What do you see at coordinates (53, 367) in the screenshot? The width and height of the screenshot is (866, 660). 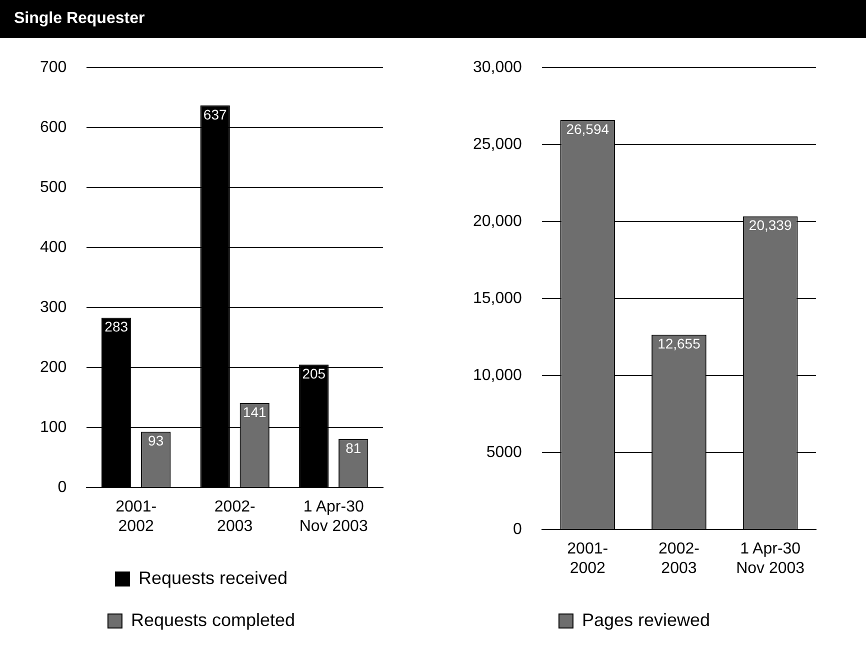 I see `y-tick-label: 200` at bounding box center [53, 367].